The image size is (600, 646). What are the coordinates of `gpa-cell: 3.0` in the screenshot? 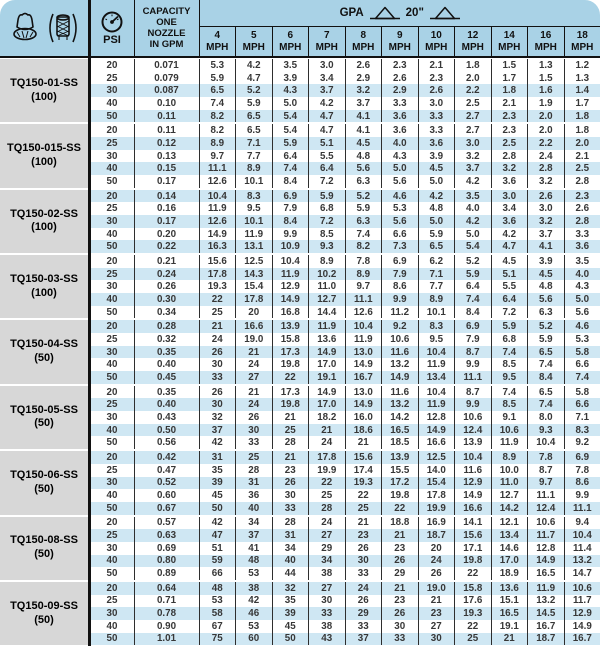 It's located at (326, 65).